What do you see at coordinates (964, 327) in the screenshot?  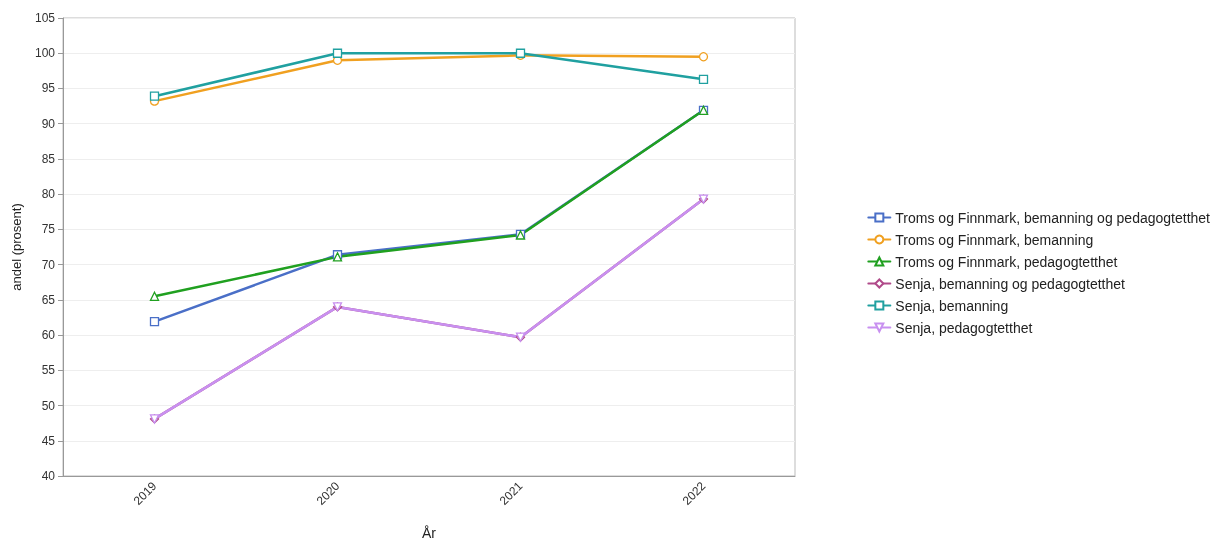 I see `legend-label: Senja, pedagogtetthet` at bounding box center [964, 327].